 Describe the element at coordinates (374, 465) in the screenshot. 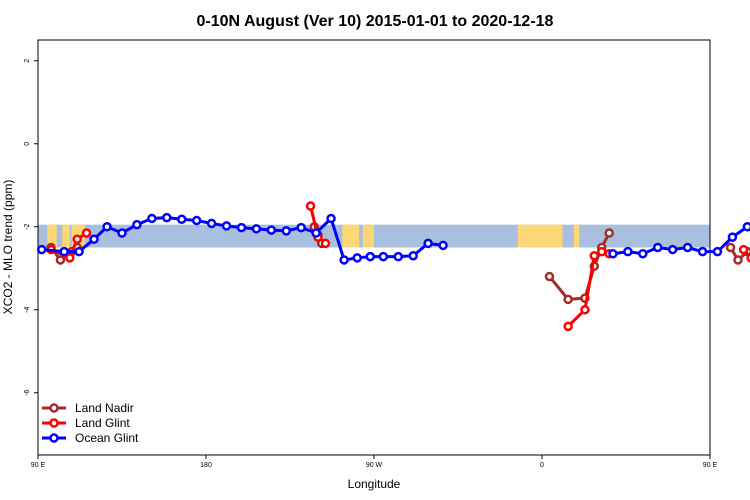

I see `x-tick-label: 90 W` at that location.